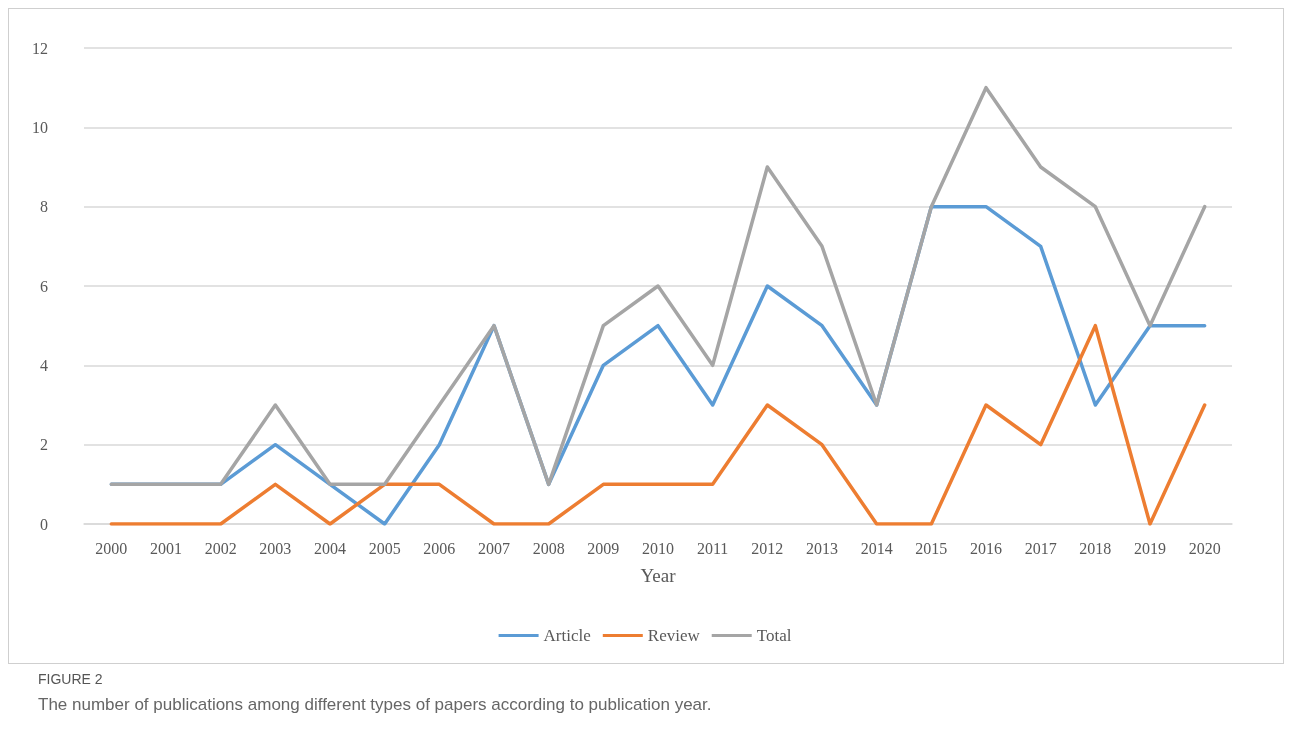 The image size is (1290, 740). I want to click on x-tick-label: 2002, so click(220, 548).